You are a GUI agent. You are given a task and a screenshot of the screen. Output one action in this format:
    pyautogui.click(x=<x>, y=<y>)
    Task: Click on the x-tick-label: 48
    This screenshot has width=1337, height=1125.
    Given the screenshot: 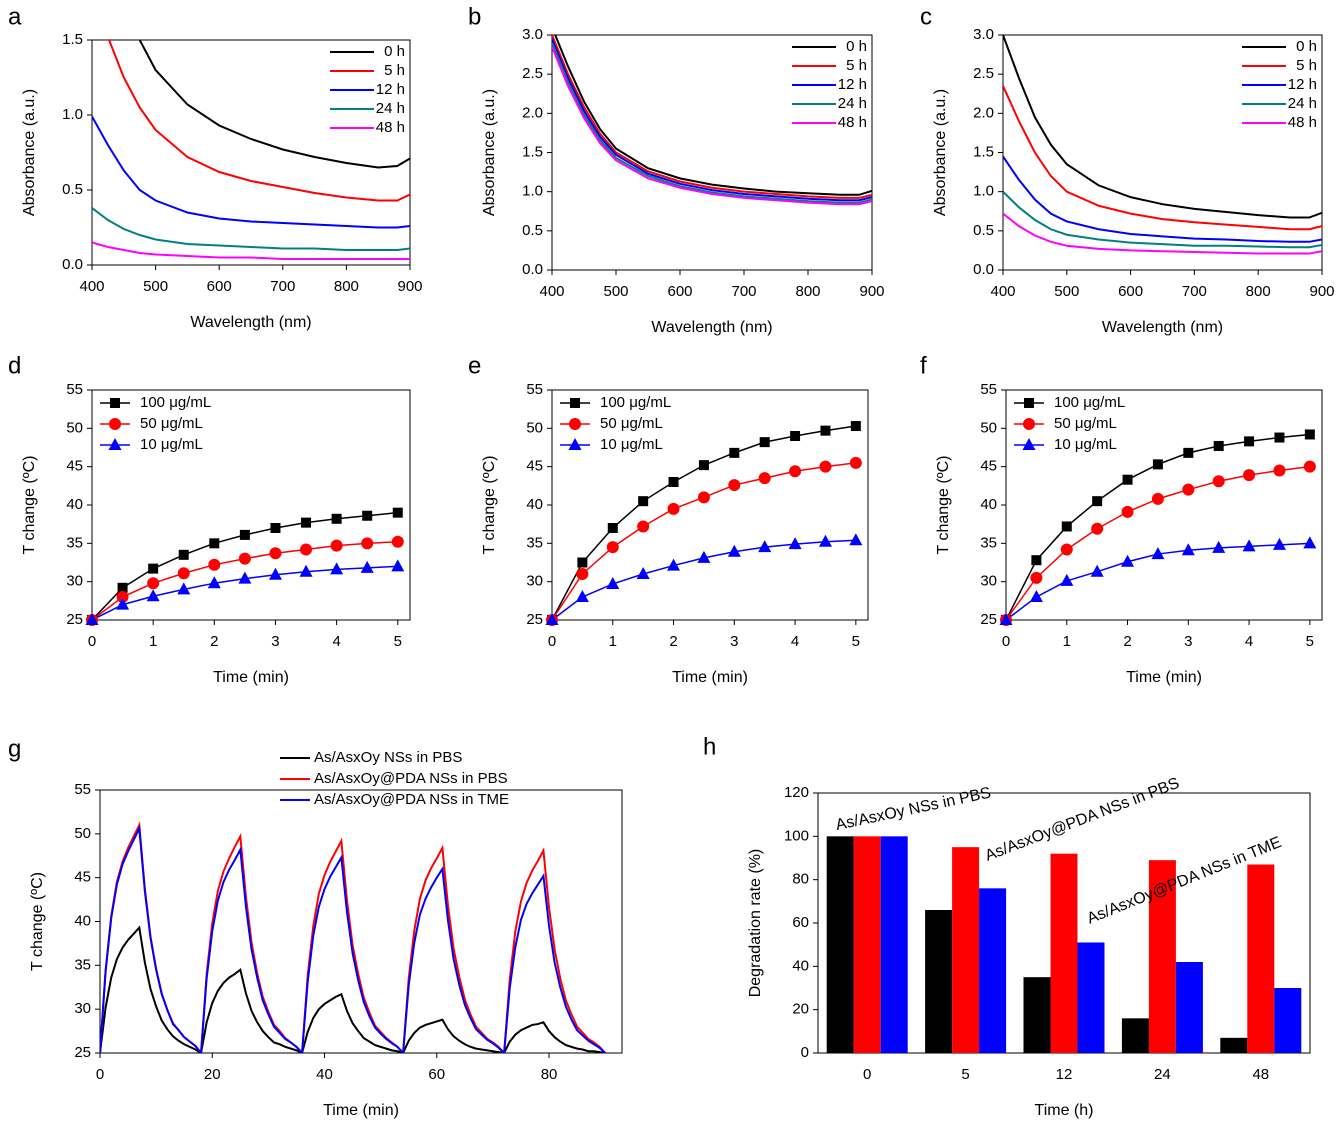 What is the action you would take?
    pyautogui.click(x=1260, y=1074)
    